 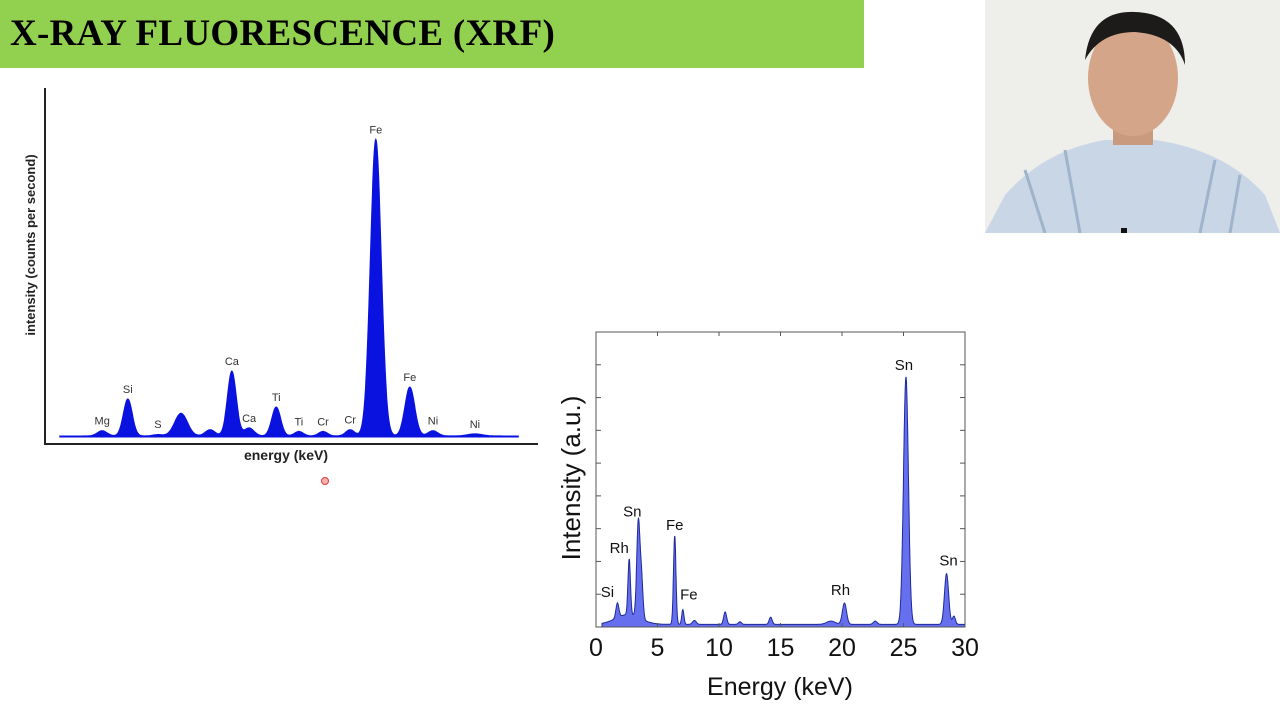 I want to click on y-axis-label-right: Intensity (a.u.), so click(x=571, y=478).